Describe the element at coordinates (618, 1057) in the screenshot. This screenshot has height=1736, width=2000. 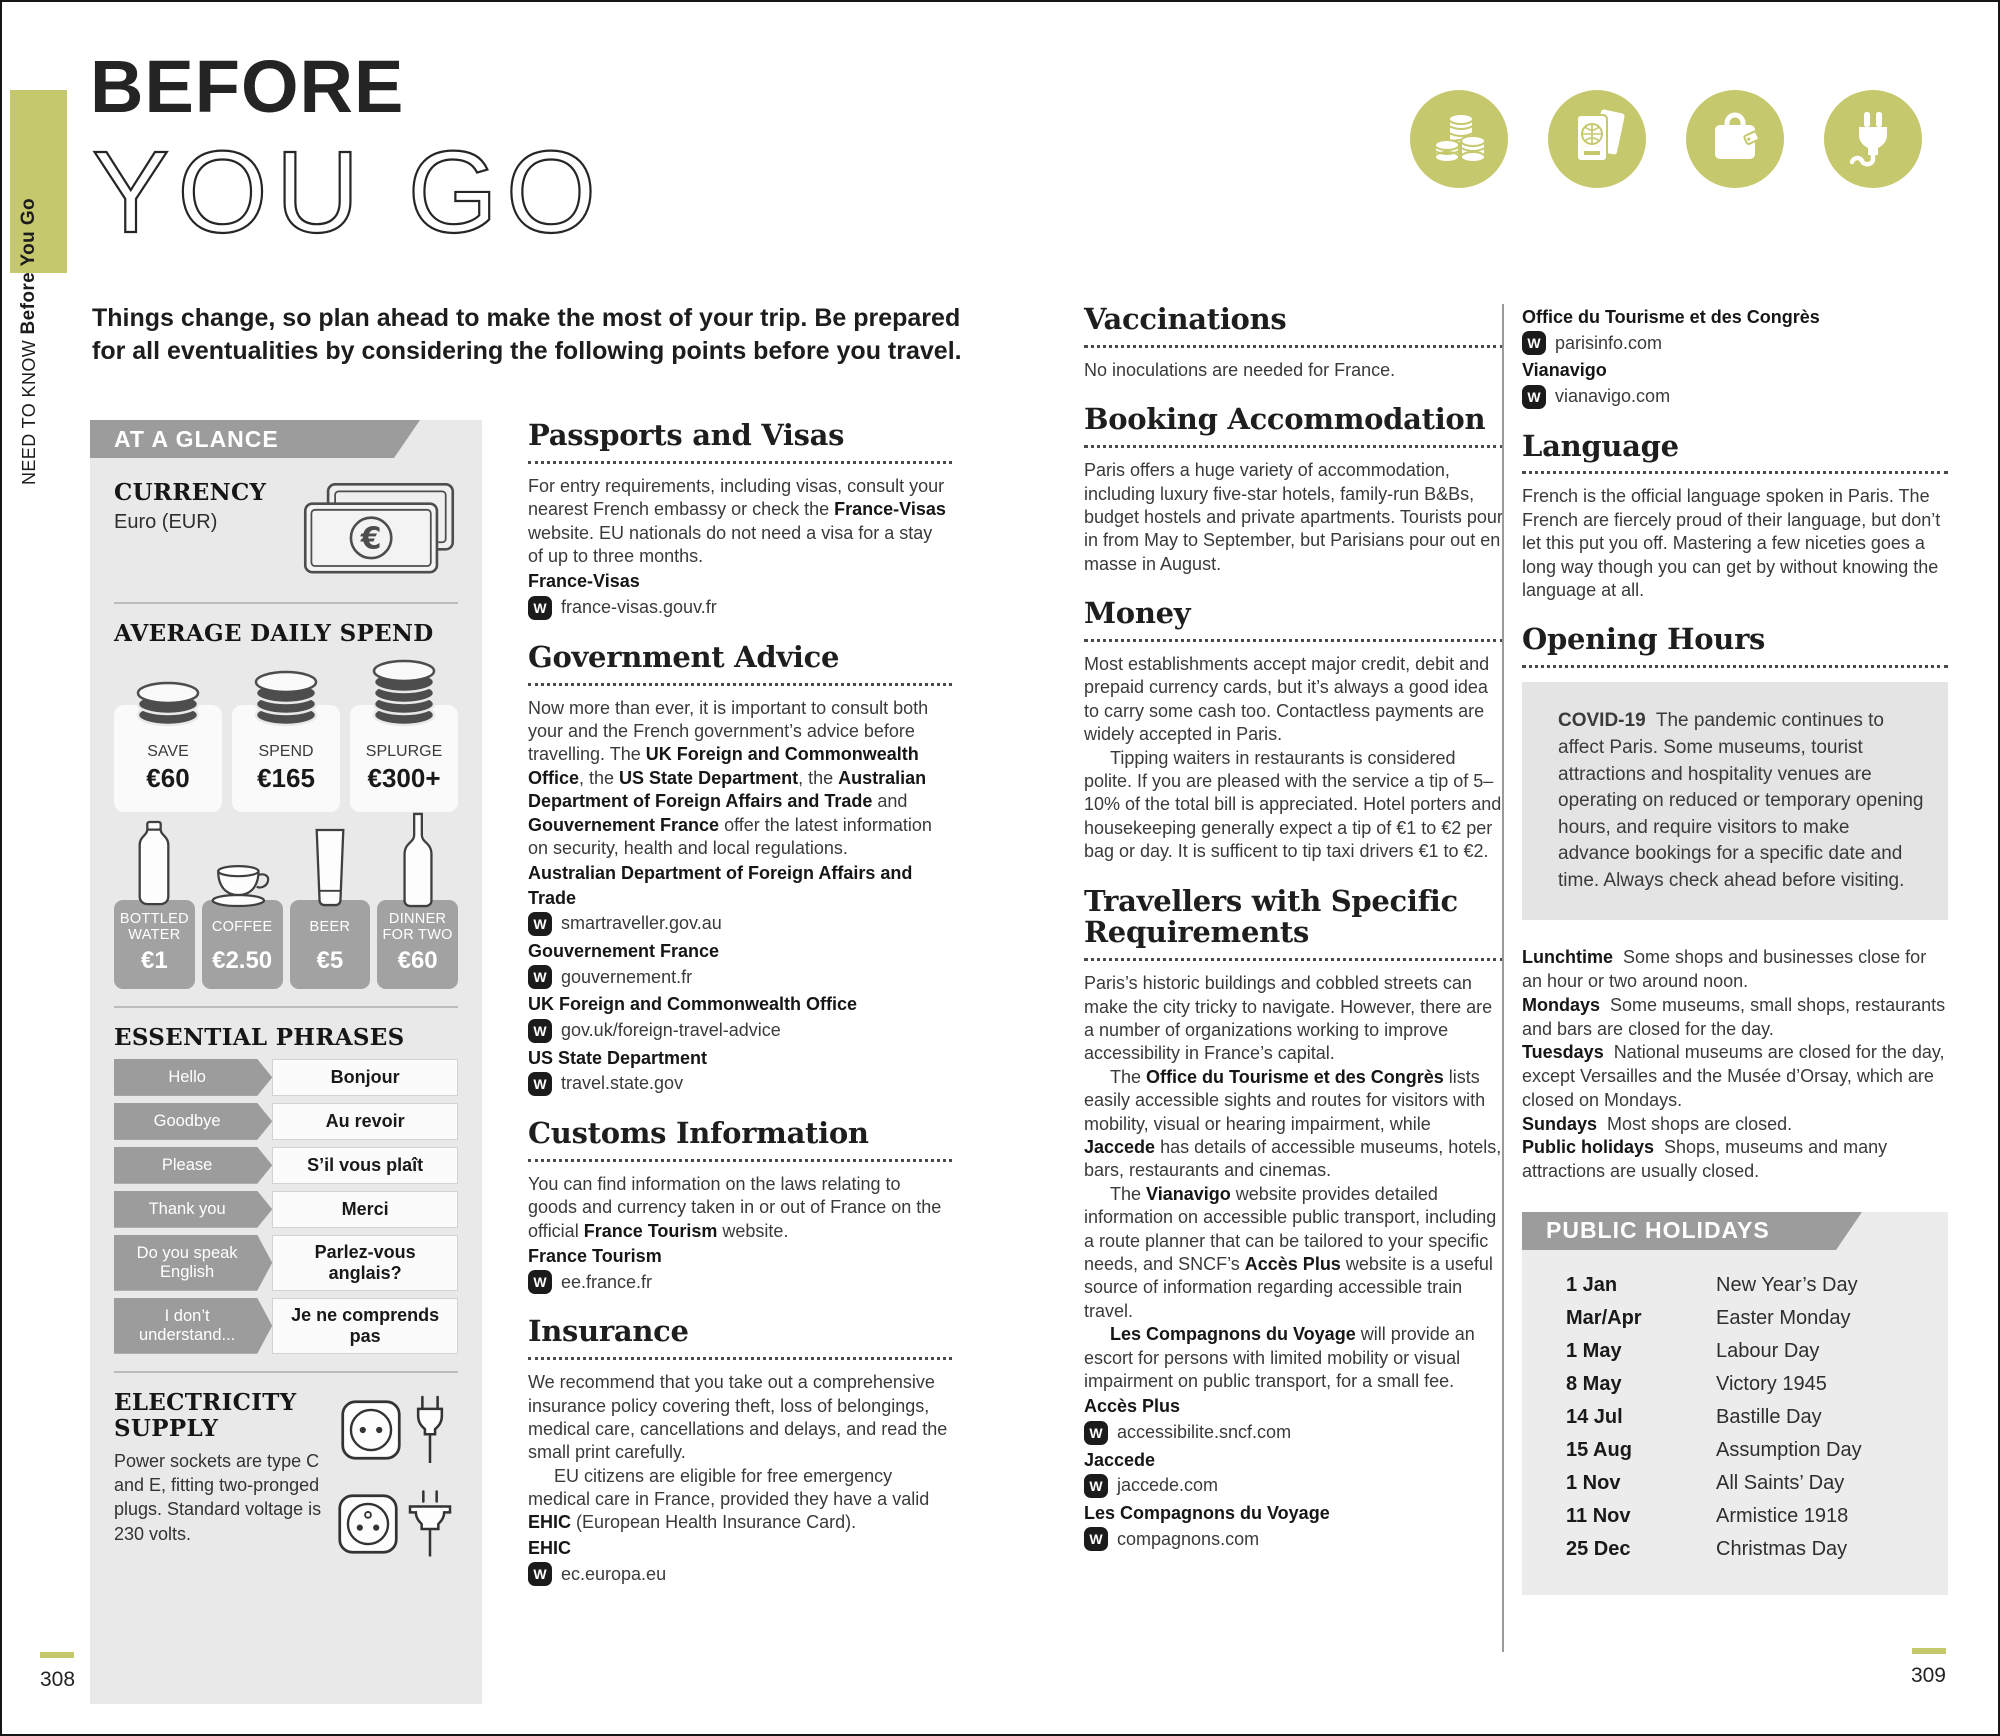
I see `website-name: US State Department` at that location.